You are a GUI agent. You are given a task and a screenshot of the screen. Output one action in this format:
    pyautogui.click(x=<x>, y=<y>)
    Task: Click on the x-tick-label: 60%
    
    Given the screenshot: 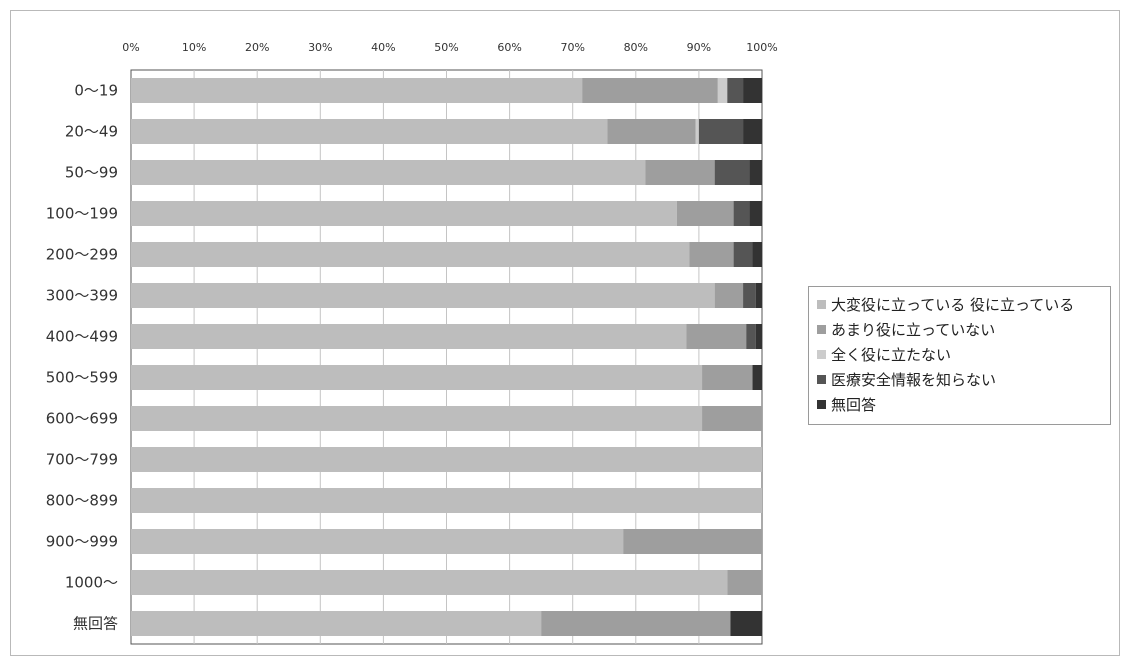 What is the action you would take?
    pyautogui.click(x=509, y=47)
    